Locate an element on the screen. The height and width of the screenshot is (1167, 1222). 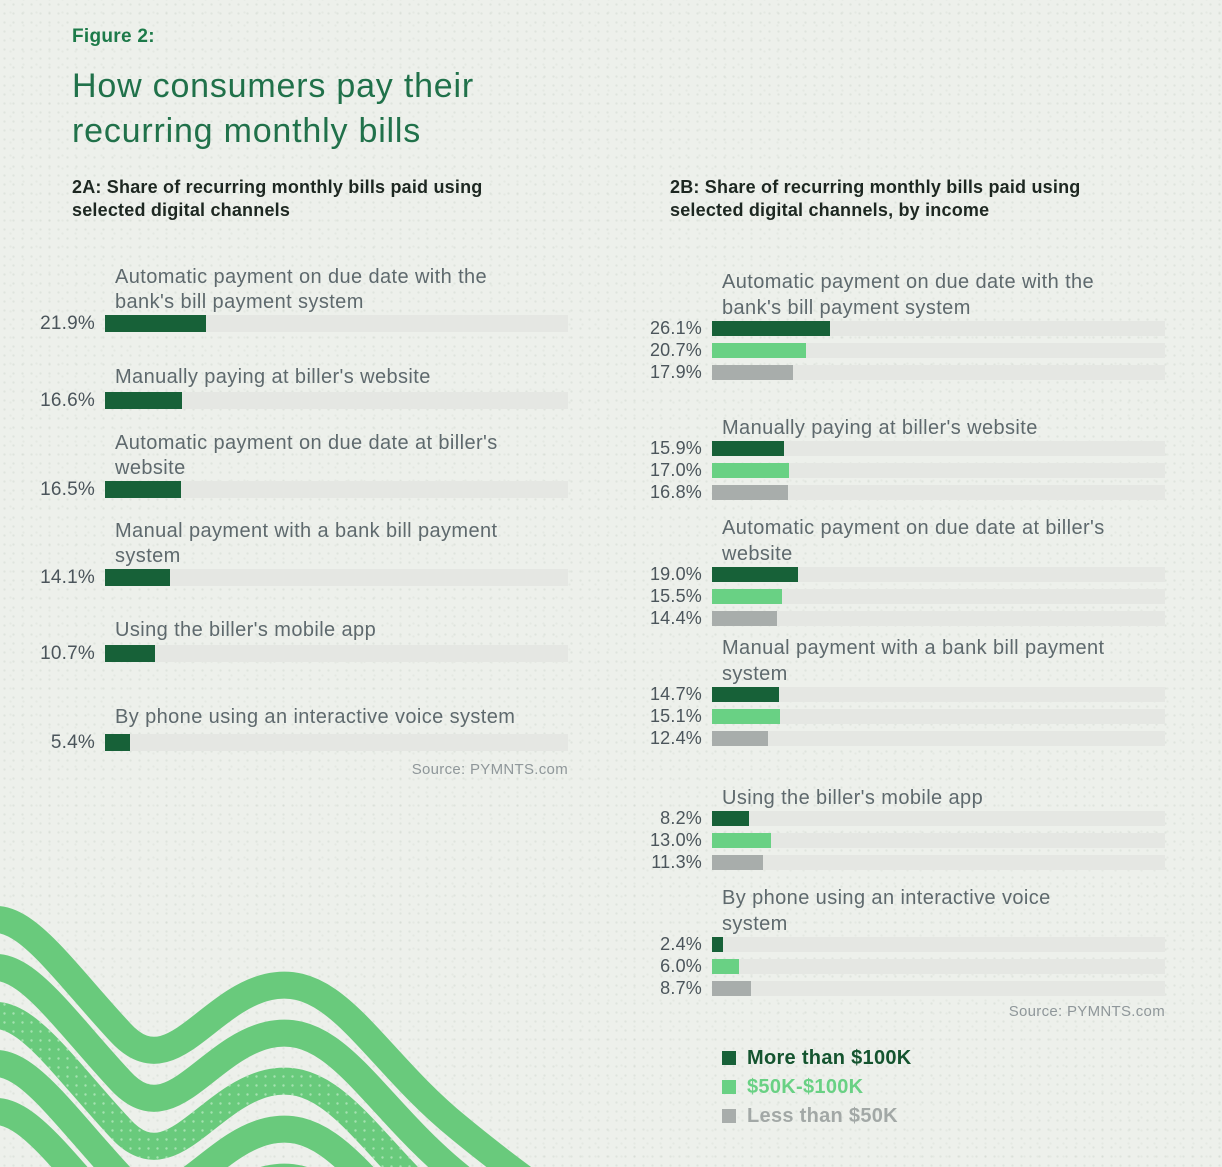
value-label: 19.0% is located at coordinates (675, 574).